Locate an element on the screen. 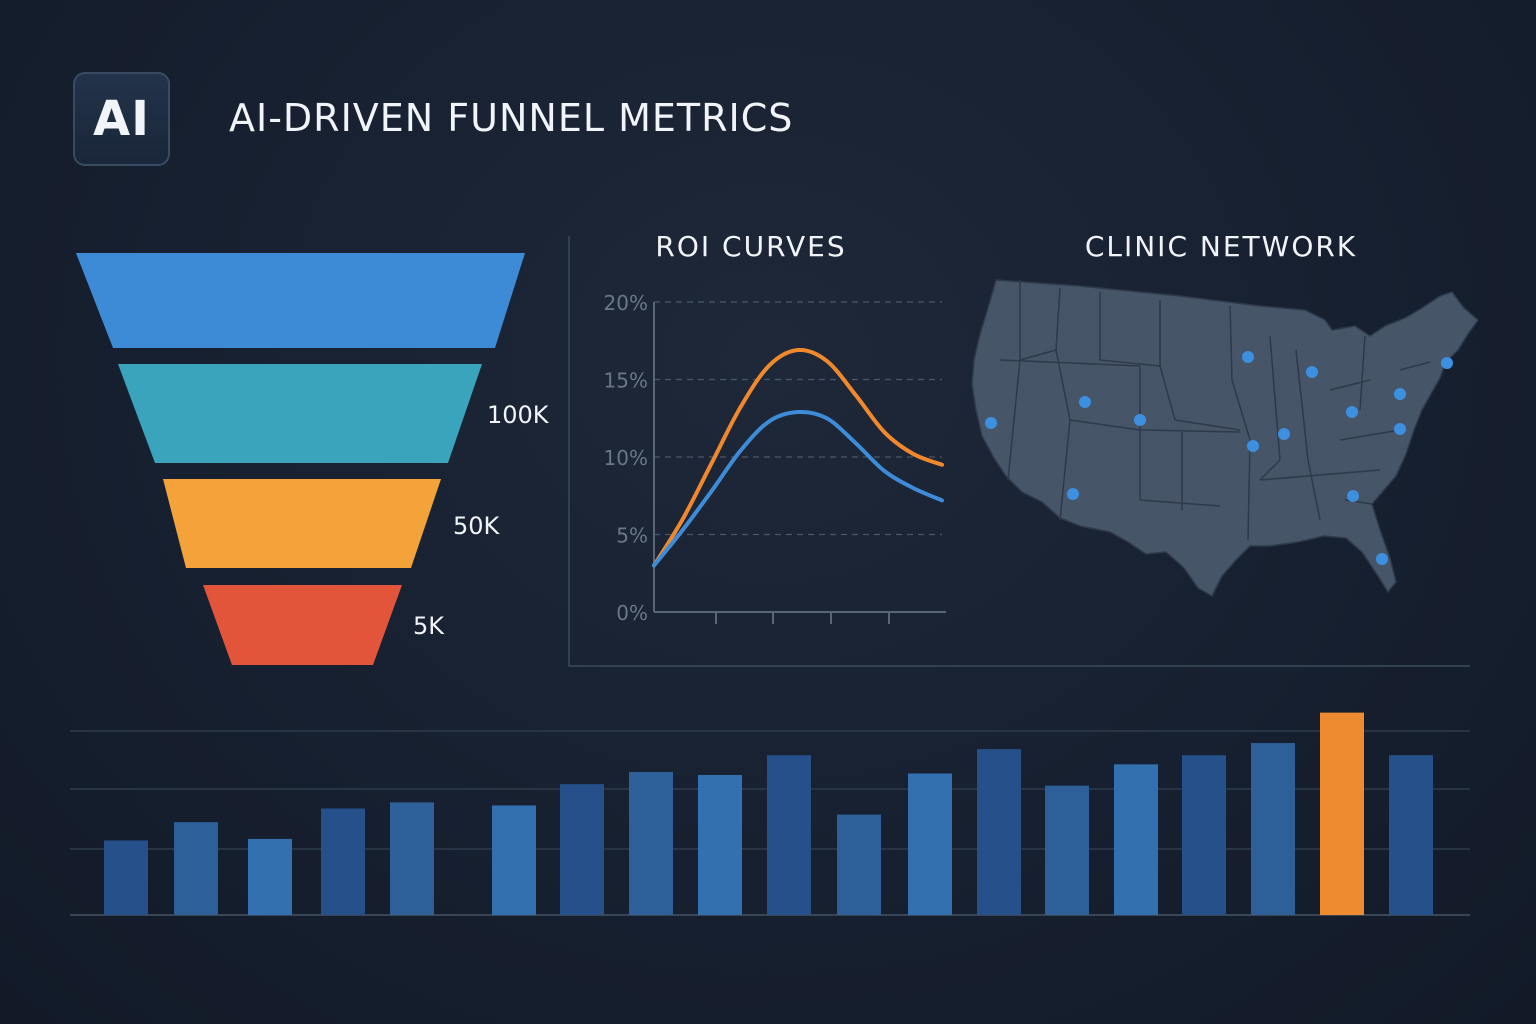 Image resolution: width=1536 pixels, height=1024 pixels. roi-y-tick: 20% is located at coordinates (626, 303).